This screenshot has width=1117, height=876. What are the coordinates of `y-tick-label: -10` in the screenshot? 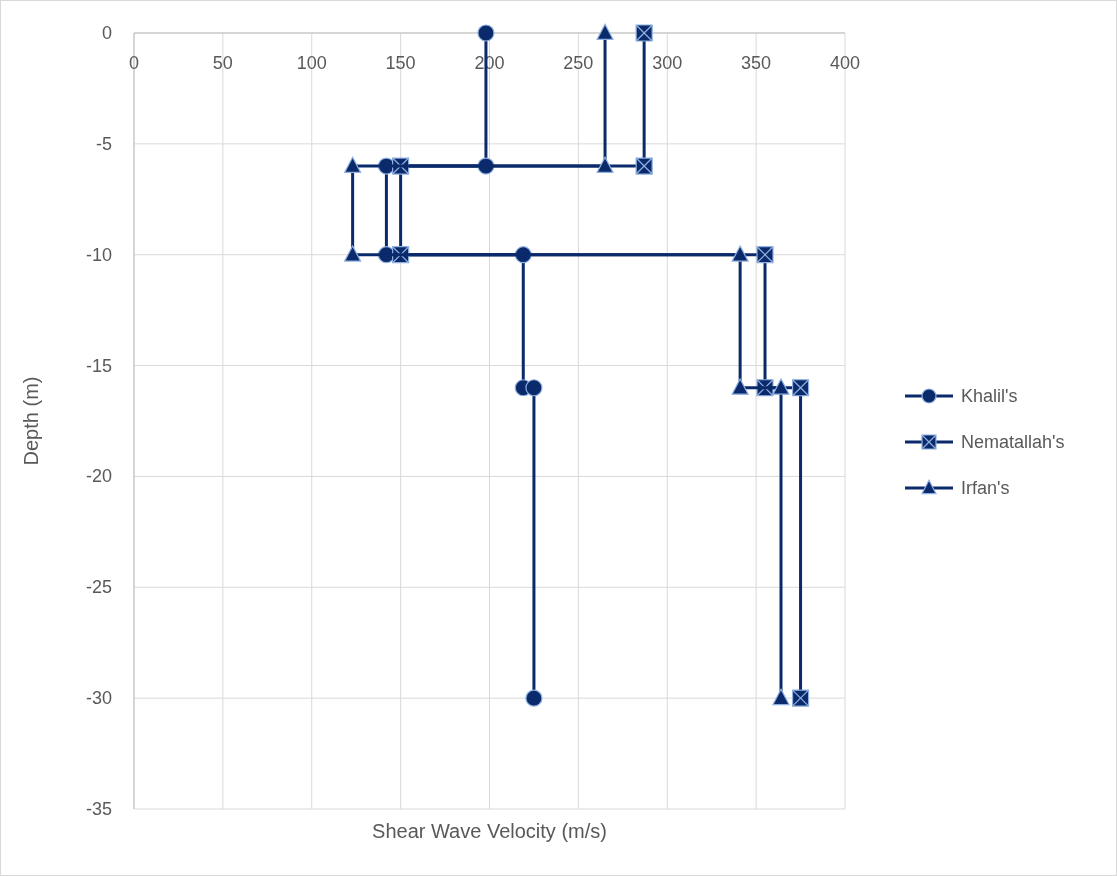 It's located at (98, 254).